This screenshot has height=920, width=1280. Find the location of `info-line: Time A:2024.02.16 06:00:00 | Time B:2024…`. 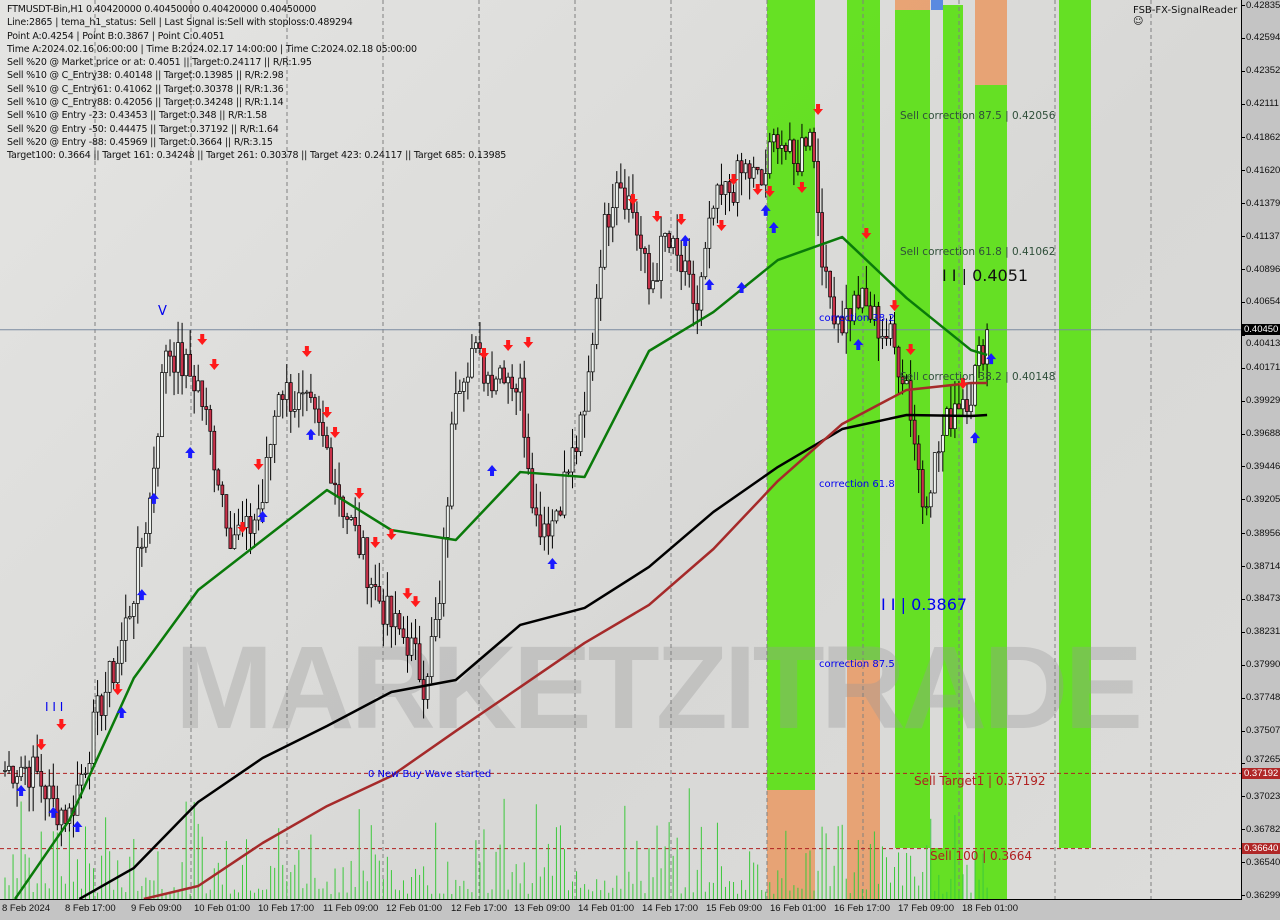

info-line: Time A:2024.02.16 06:00:00 | Time B:2024… is located at coordinates (212, 49).